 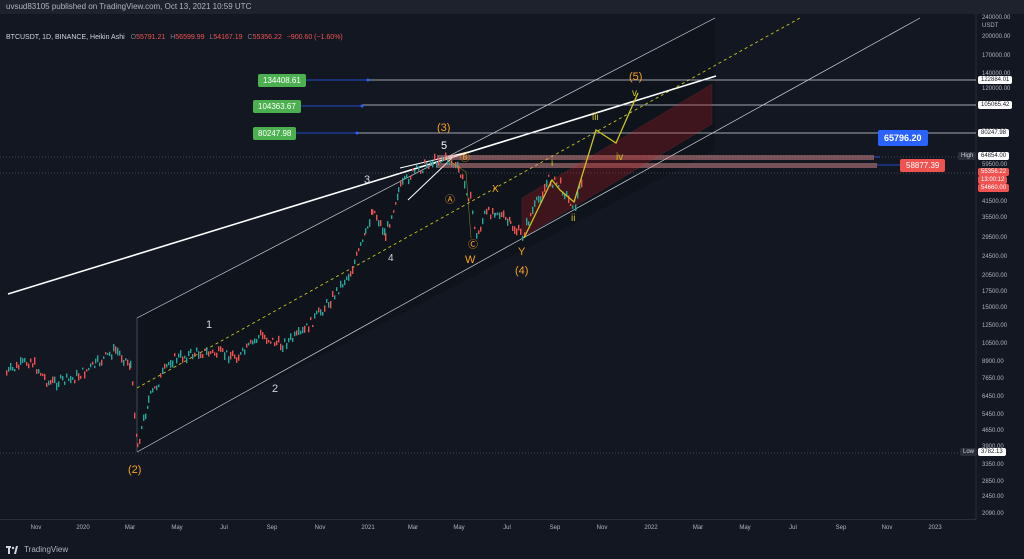 I want to click on target-box-2: 104363.67, so click(x=277, y=106).